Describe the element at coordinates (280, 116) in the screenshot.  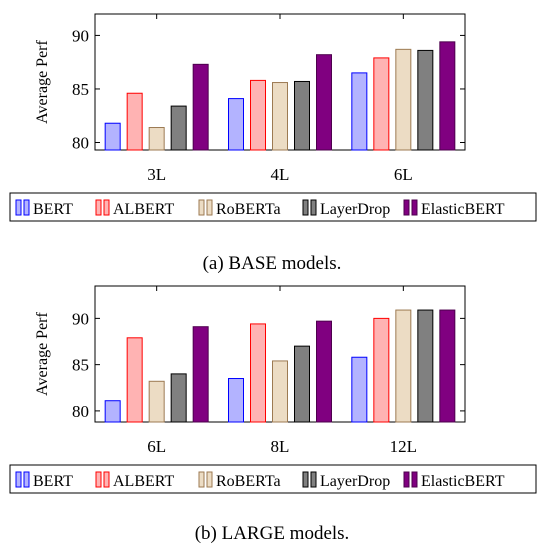
I see `base-bar-roberta-4l` at that location.